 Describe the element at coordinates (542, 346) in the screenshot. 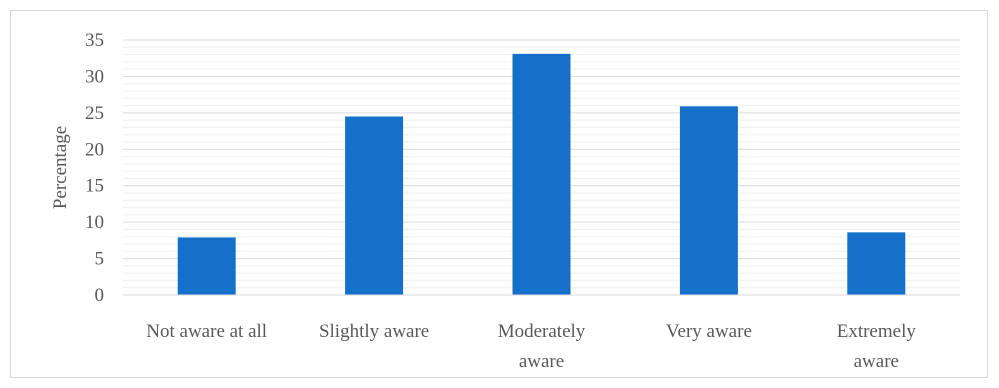

I see `x-tick-label-3: Moderately aware` at that location.